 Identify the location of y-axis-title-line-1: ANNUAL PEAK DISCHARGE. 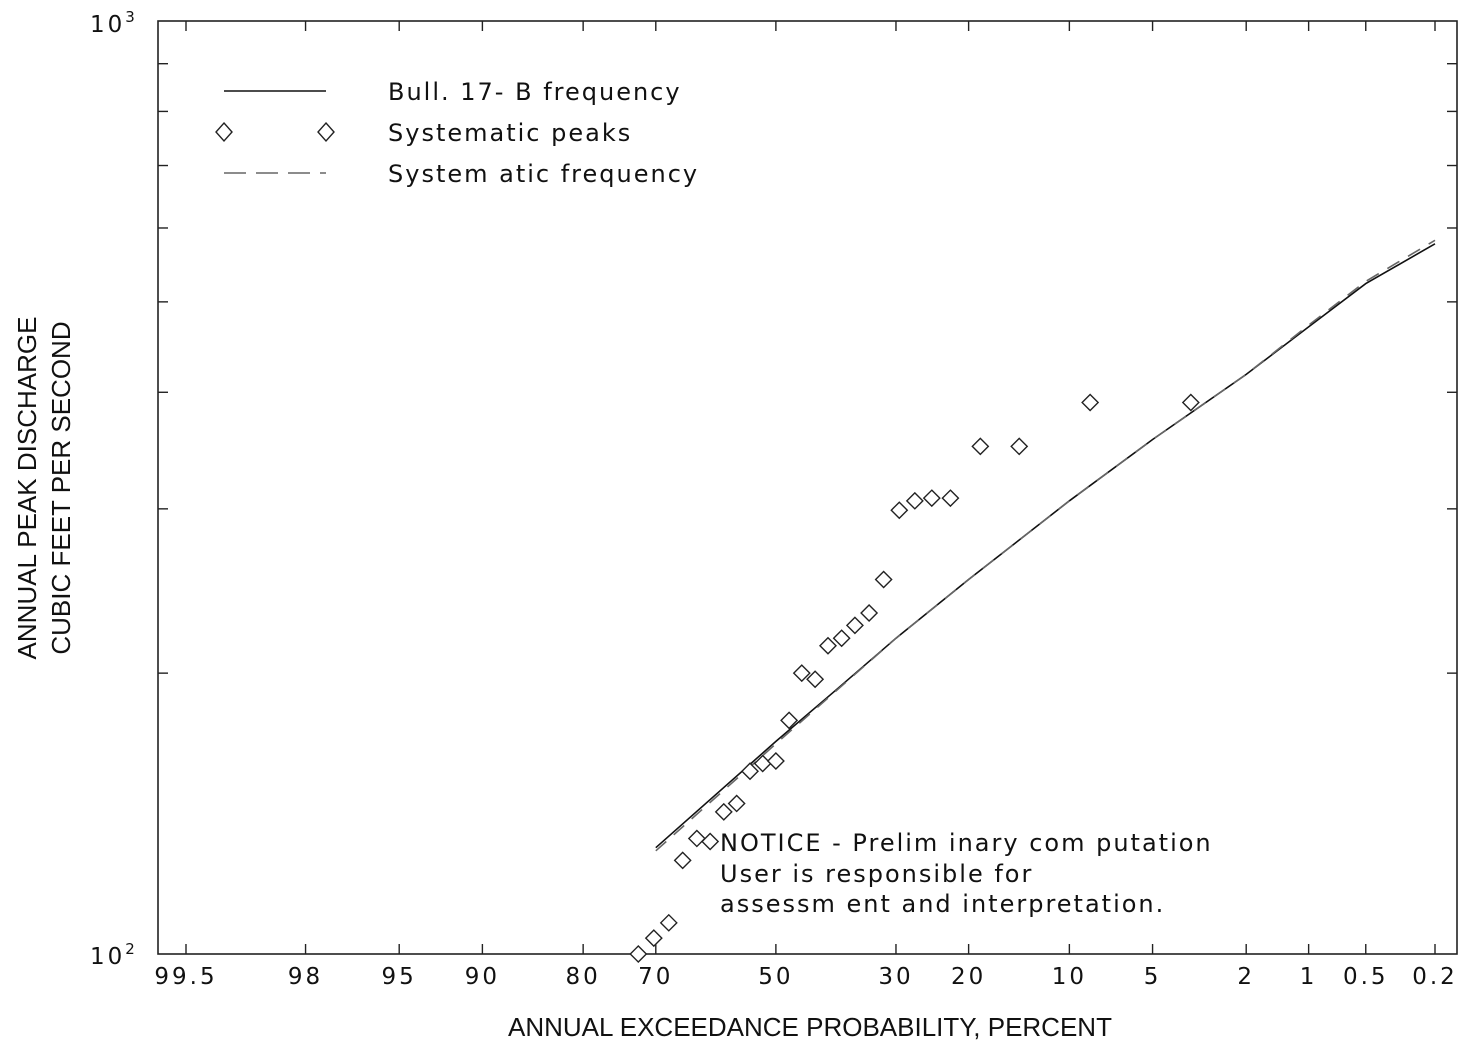
(27, 488).